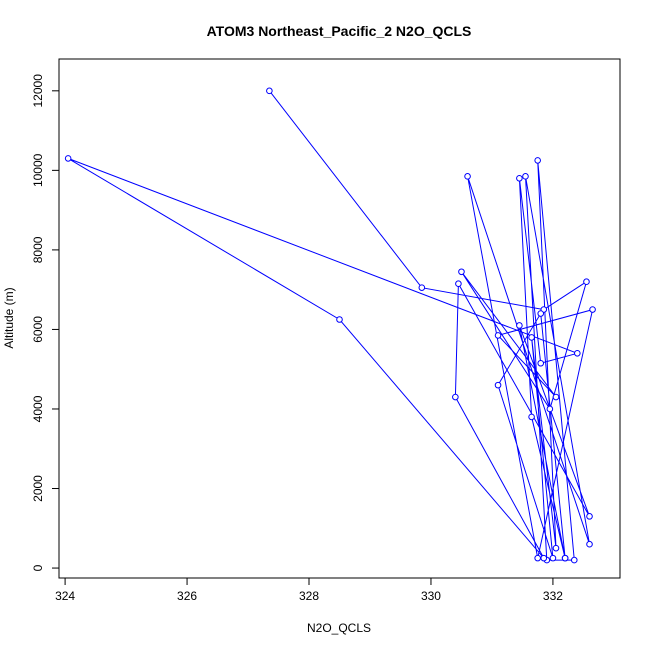 Image resolution: width=650 pixels, height=650 pixels. Describe the element at coordinates (38, 567) in the screenshot. I see `y-tick-label-0: 0` at that location.